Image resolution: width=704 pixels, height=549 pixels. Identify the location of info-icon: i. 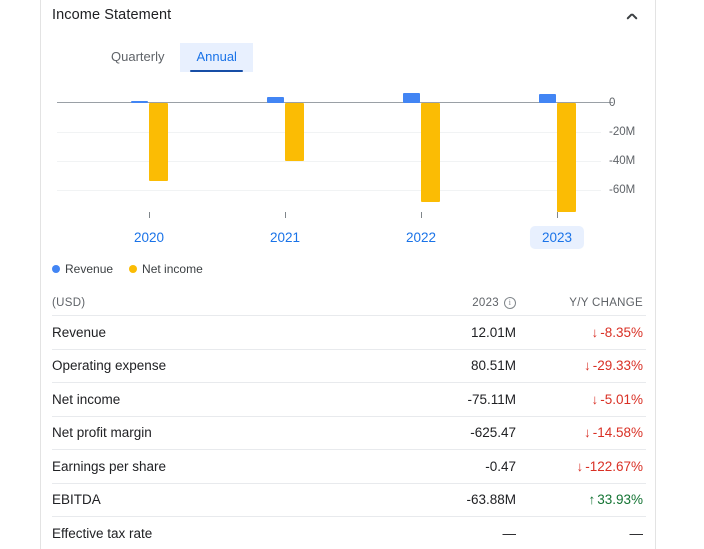
(510, 302).